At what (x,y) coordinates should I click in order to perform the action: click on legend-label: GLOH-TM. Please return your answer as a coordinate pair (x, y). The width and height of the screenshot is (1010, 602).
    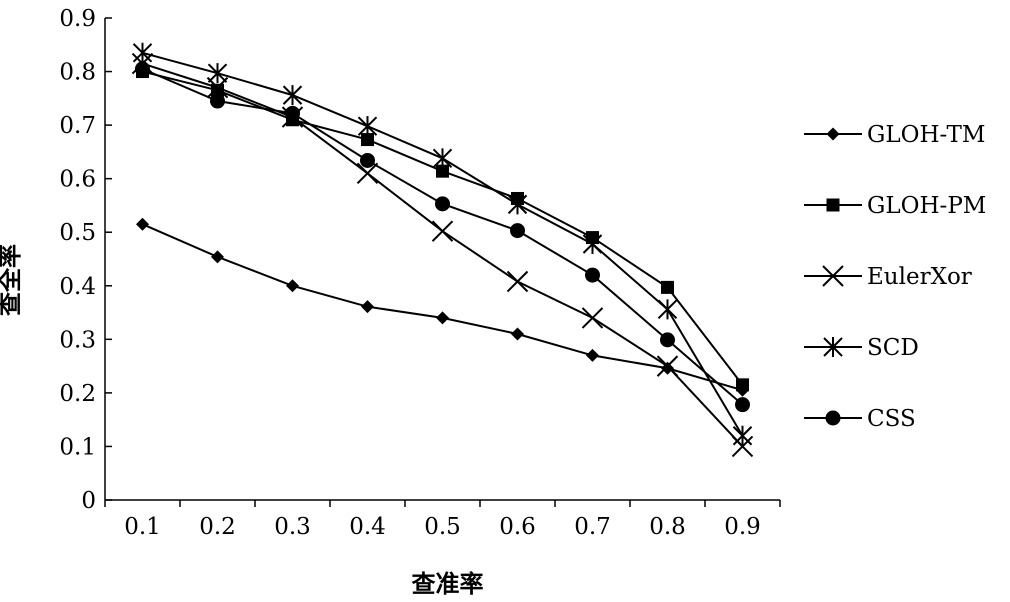
    Looking at the image, I should click on (926, 135).